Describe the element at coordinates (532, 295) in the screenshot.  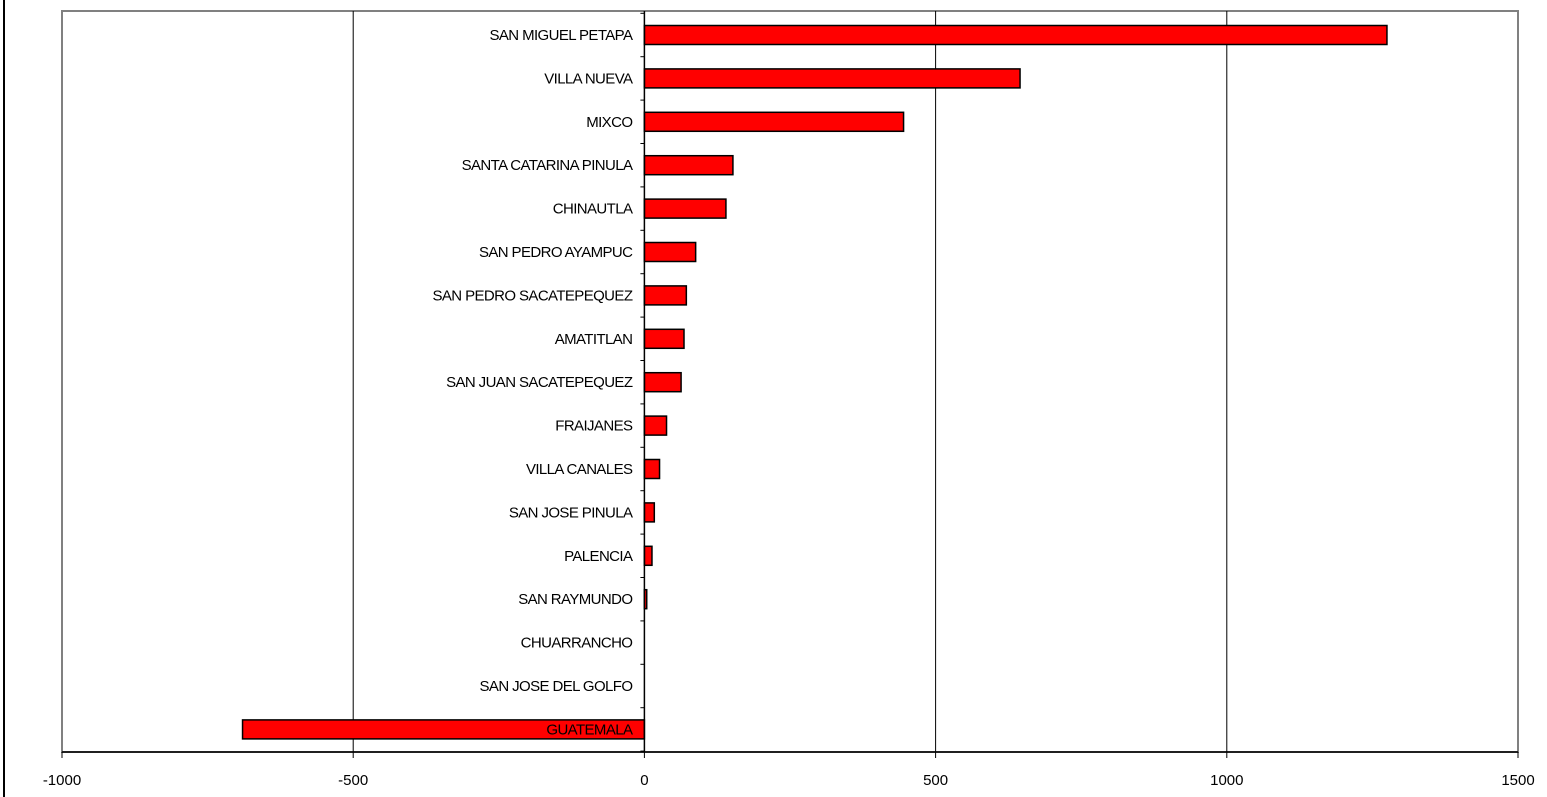
I see `category-label-6: SAN PEDRO SACATEPEQUEZ` at that location.